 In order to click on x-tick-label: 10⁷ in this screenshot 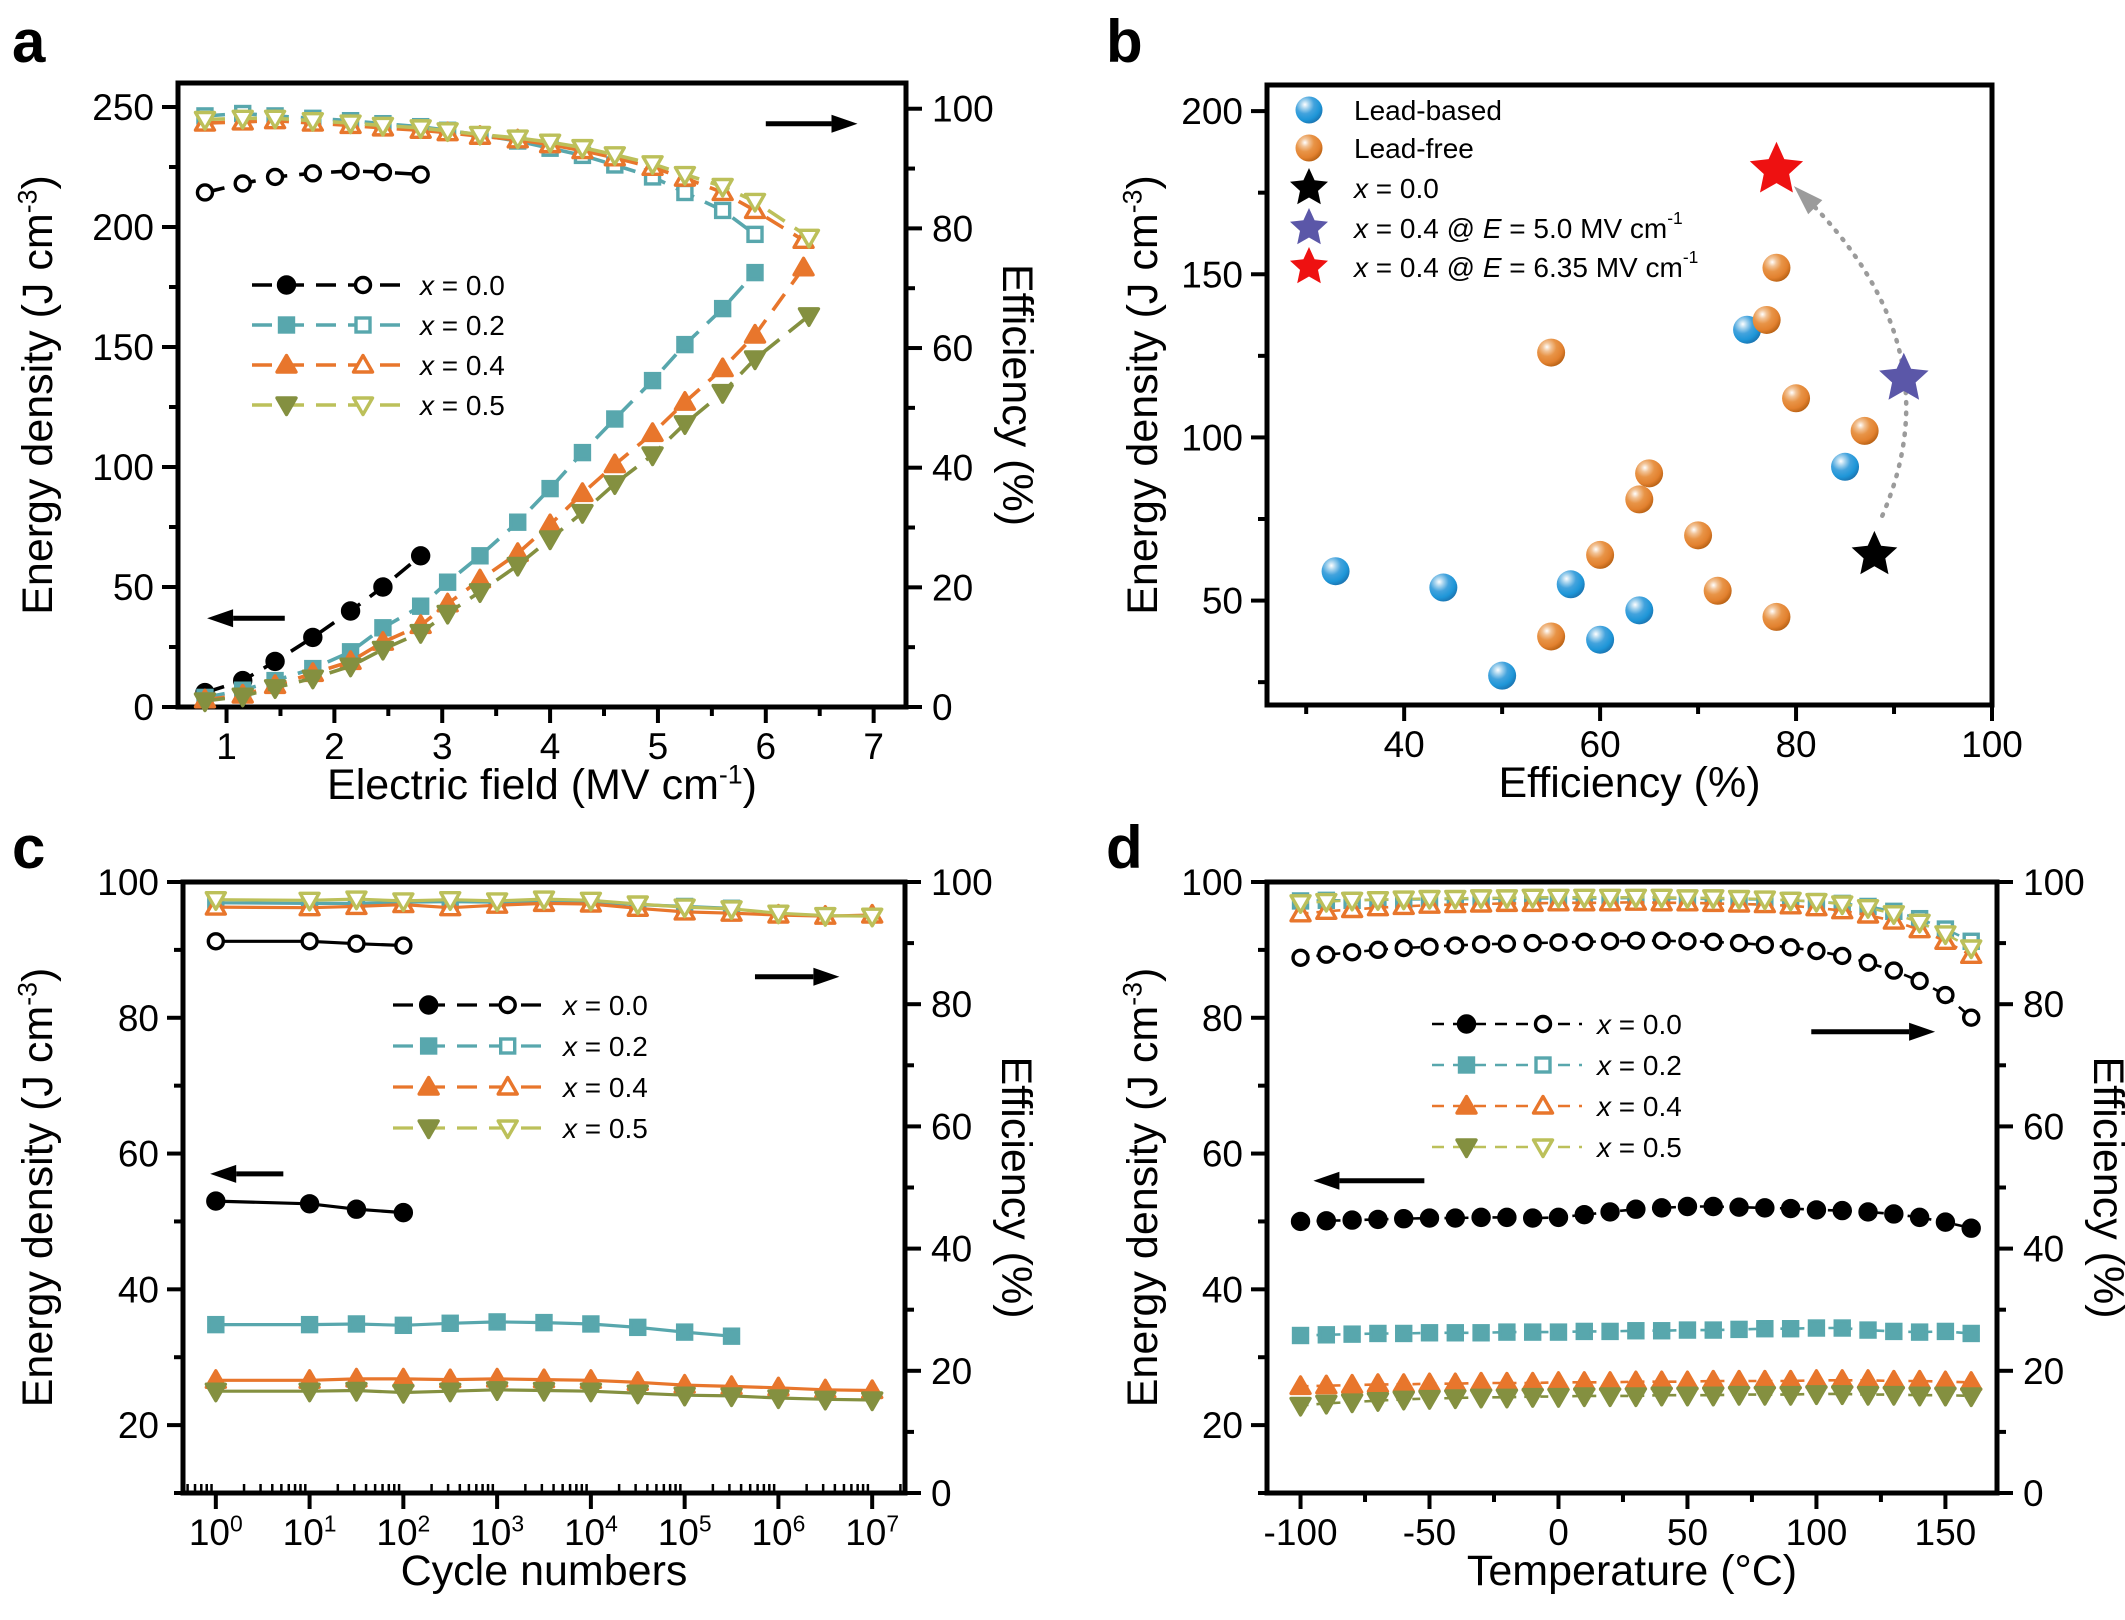, I will do `click(872, 1532)`.